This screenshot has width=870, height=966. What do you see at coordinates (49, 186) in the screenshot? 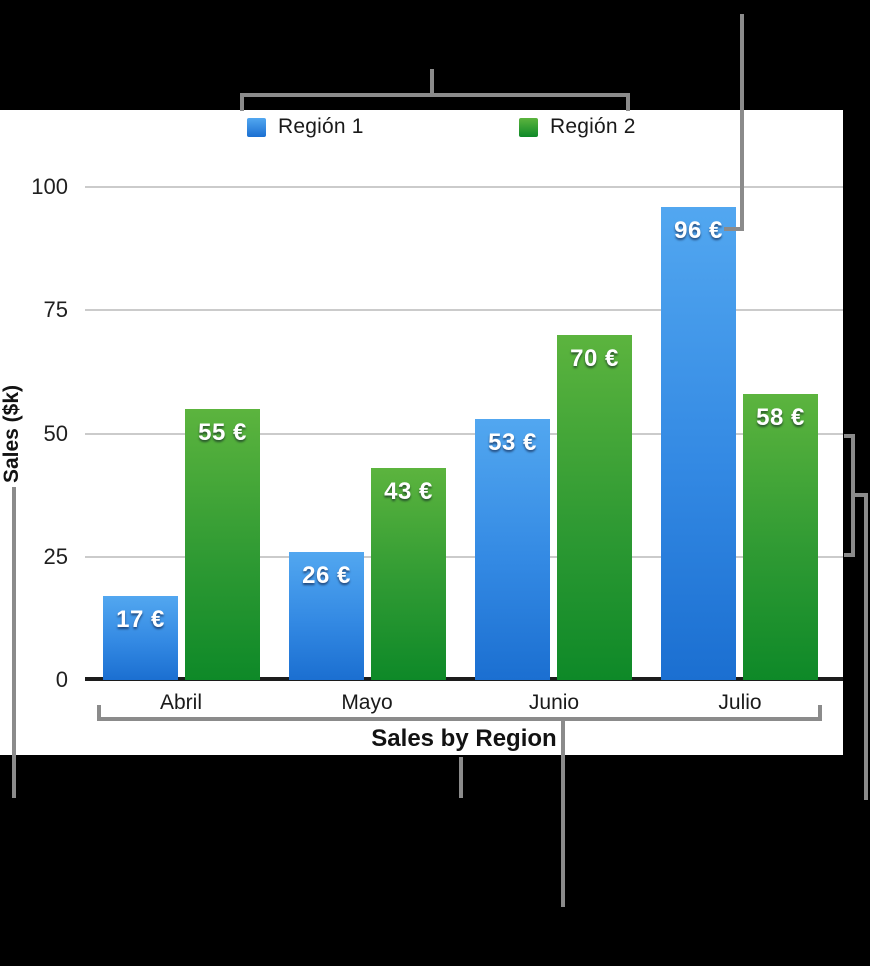
I see `y-axis-tick-label: 100` at bounding box center [49, 186].